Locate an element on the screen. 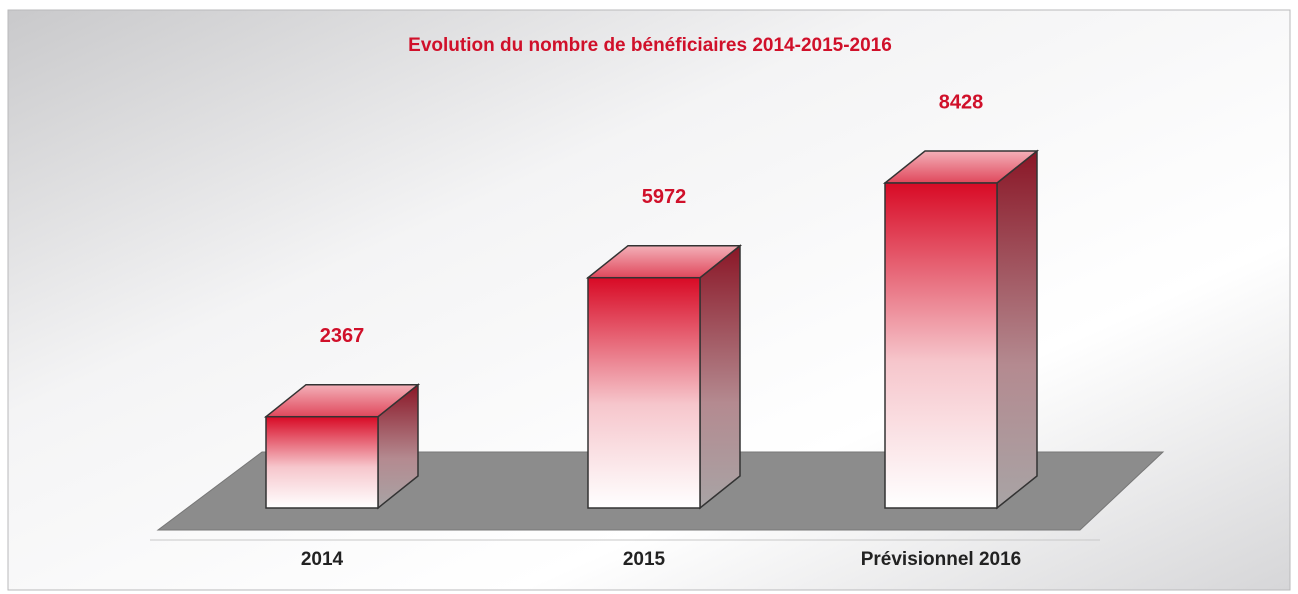 The height and width of the screenshot is (594, 1298). value-label: 5972 is located at coordinates (664, 197).